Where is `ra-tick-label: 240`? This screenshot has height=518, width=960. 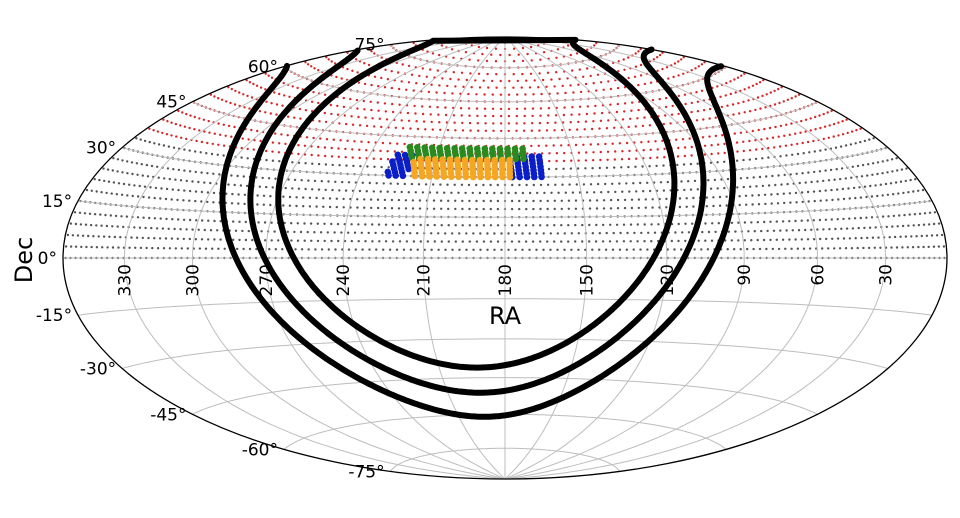 ra-tick-label: 240 is located at coordinates (344, 280).